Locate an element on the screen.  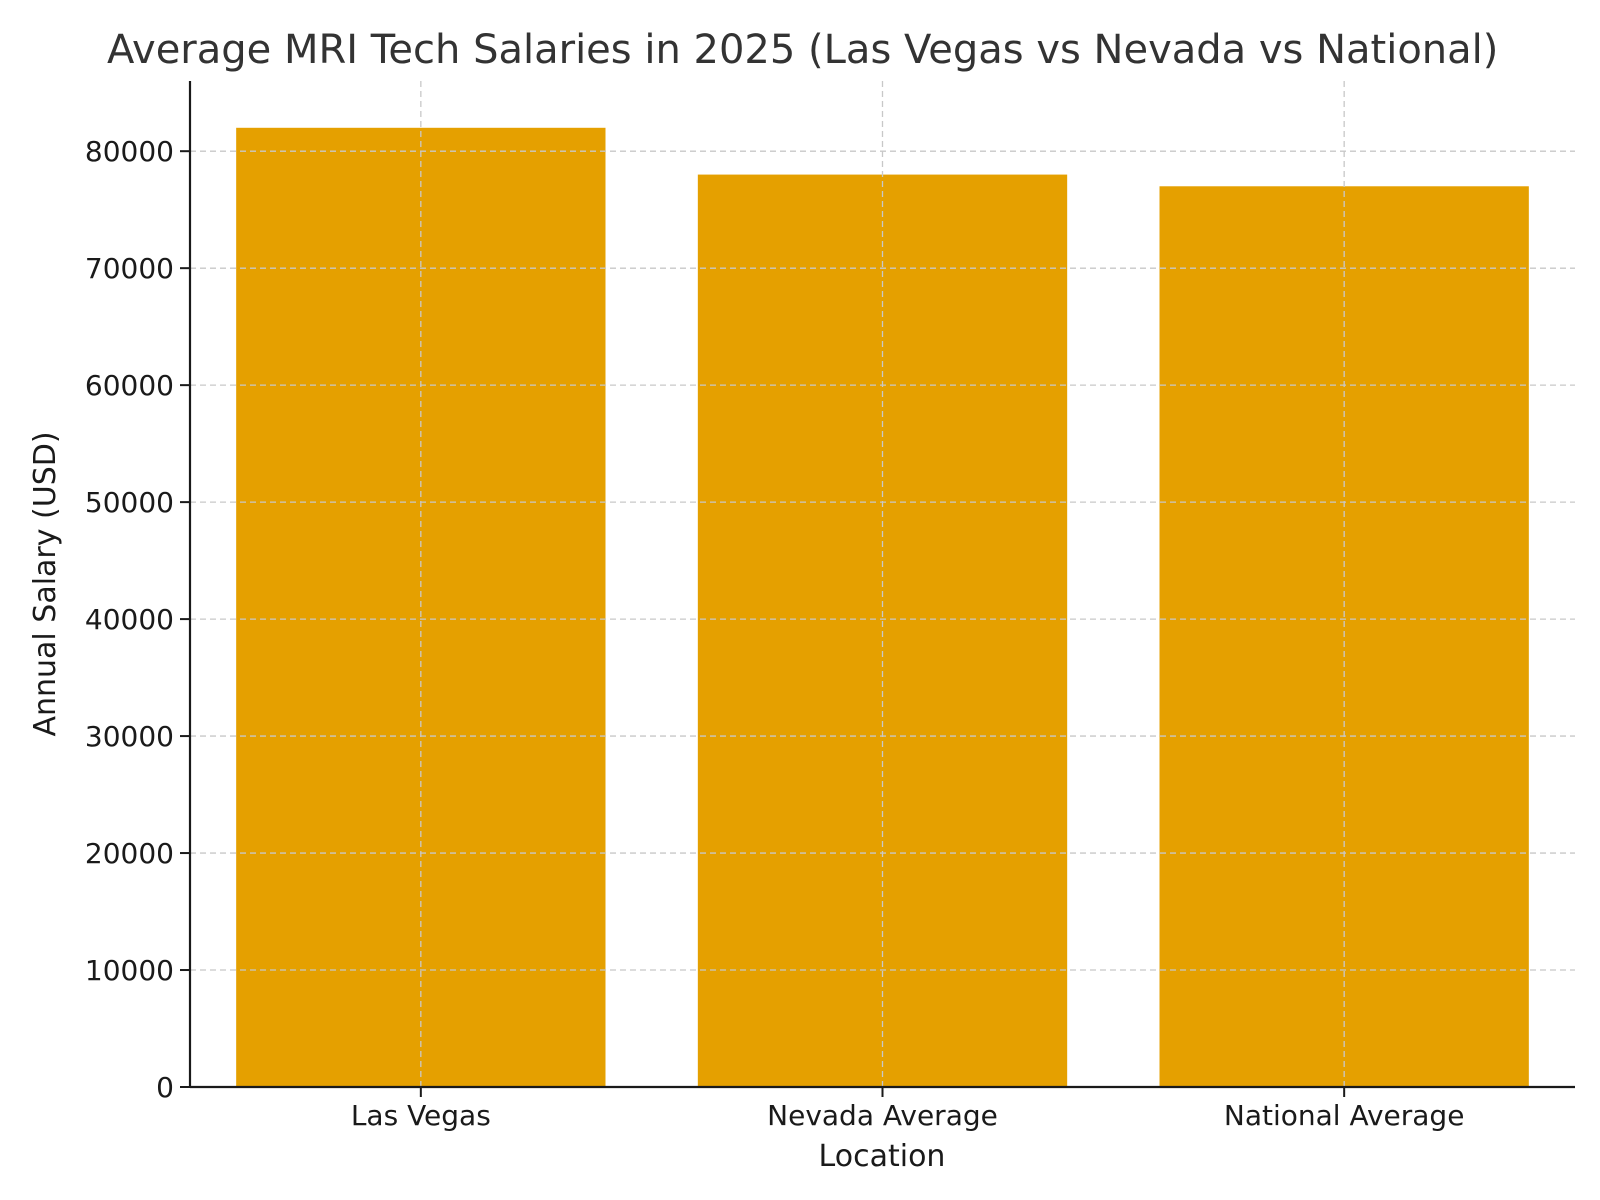
x-ticks: Las Vegas Nevada Average National Average is located at coordinates (908, 1109).